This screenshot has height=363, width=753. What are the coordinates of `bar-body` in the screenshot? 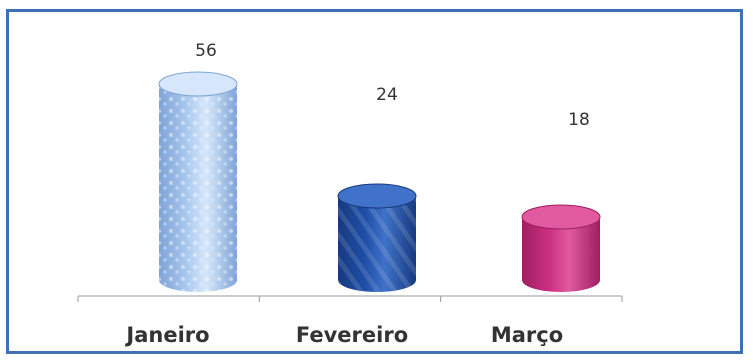 It's located at (561, 254).